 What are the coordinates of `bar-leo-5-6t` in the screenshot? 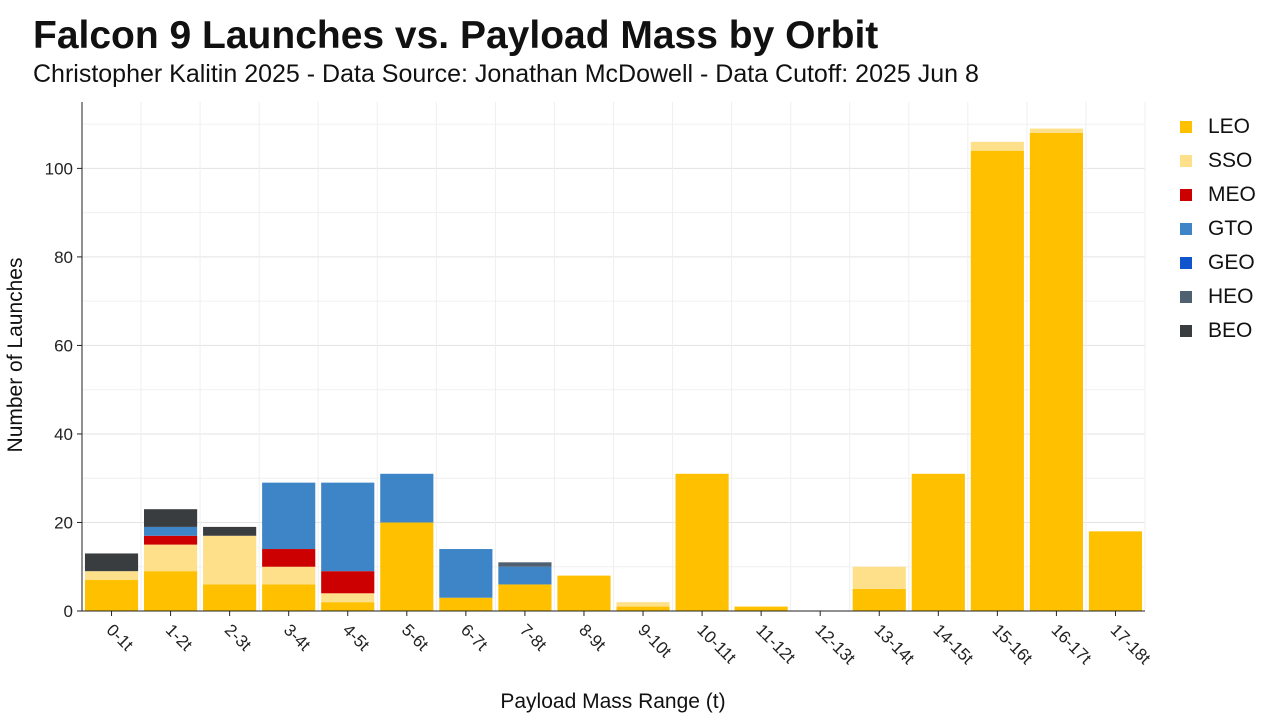 It's located at (407, 566).